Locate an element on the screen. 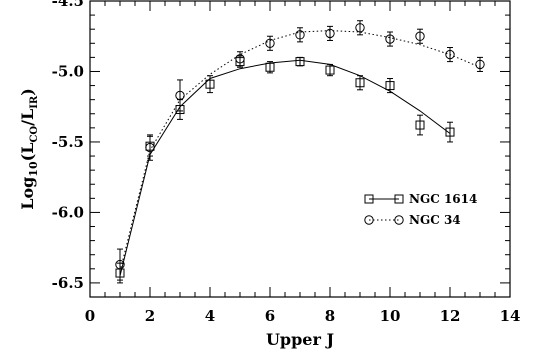  y-tick-label-neg5: -5.0 is located at coordinates (68, 71).